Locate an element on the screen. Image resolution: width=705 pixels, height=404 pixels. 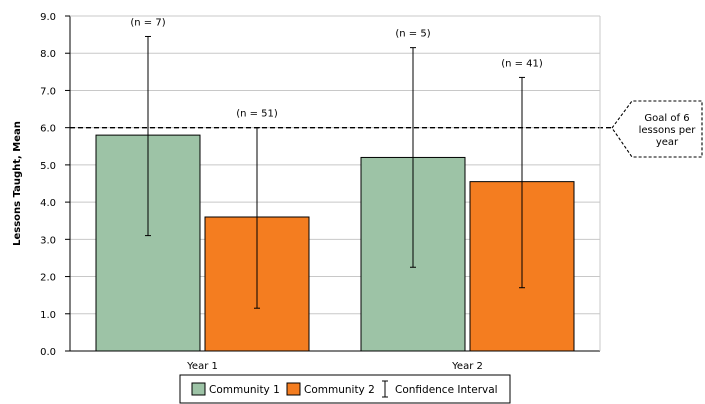
y-tick-label: 5.0 is located at coordinates (48, 166).